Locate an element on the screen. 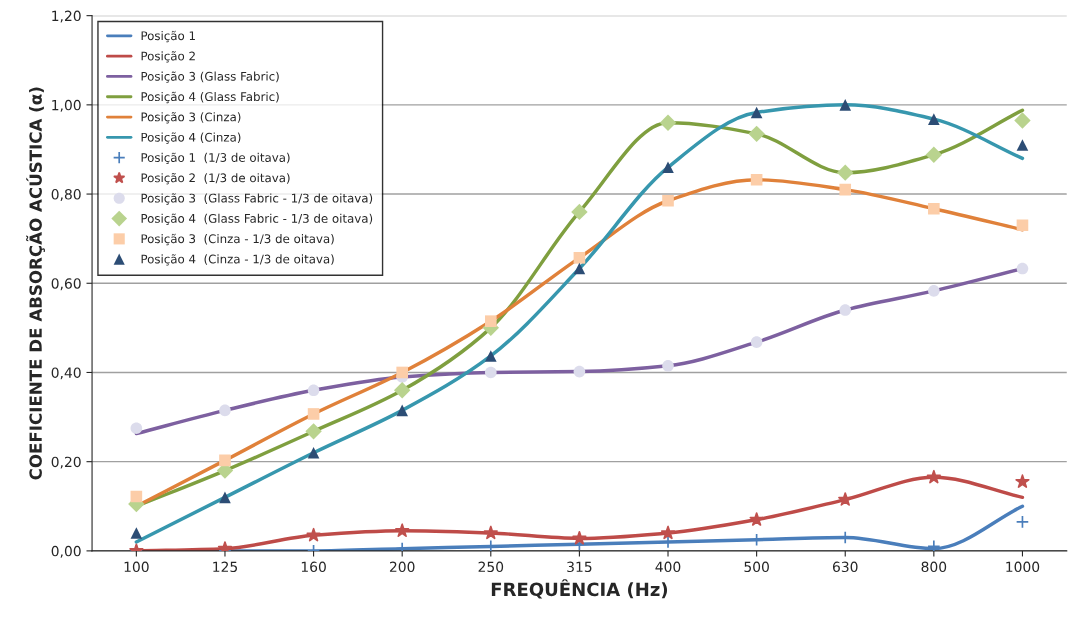 Image resolution: width=1083 pixels, height=626 pixels. legend-label: Posição 4 (Glass Fabric) is located at coordinates (210, 97).